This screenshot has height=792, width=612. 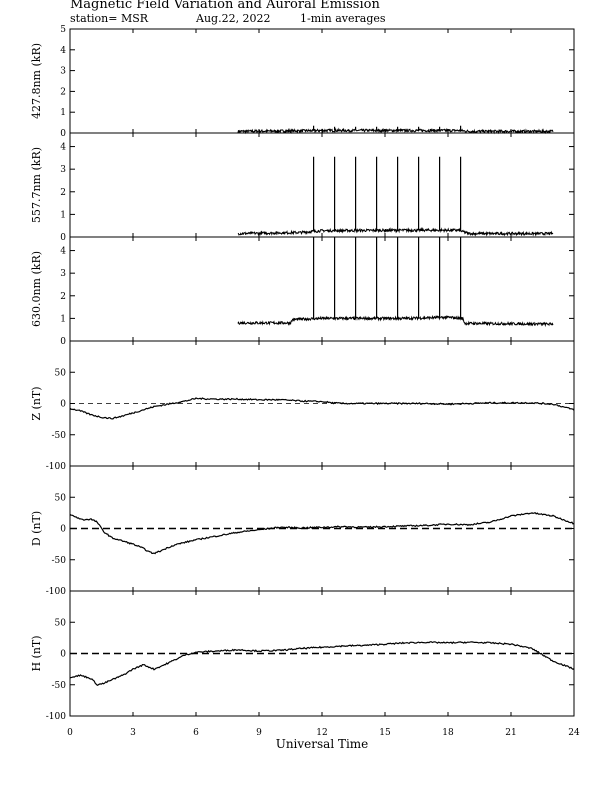 I want to click on pD-ytick-label: 50, so click(x=61, y=498).